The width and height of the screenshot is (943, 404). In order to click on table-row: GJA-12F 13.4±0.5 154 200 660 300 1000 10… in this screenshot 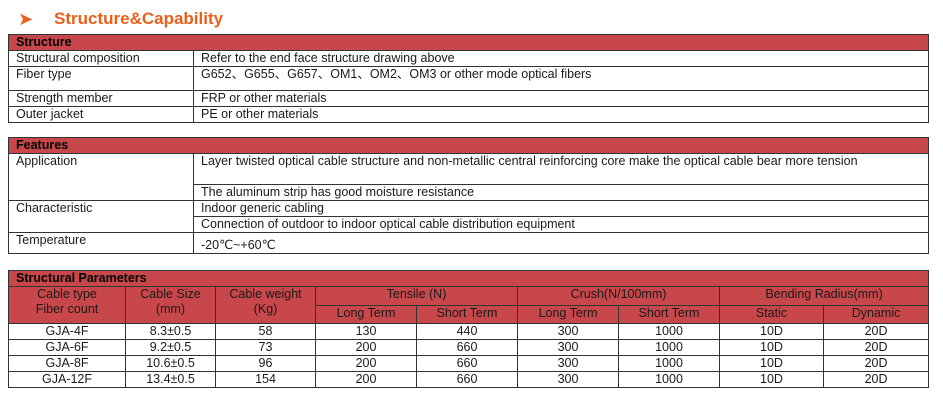, I will do `click(469, 379)`.